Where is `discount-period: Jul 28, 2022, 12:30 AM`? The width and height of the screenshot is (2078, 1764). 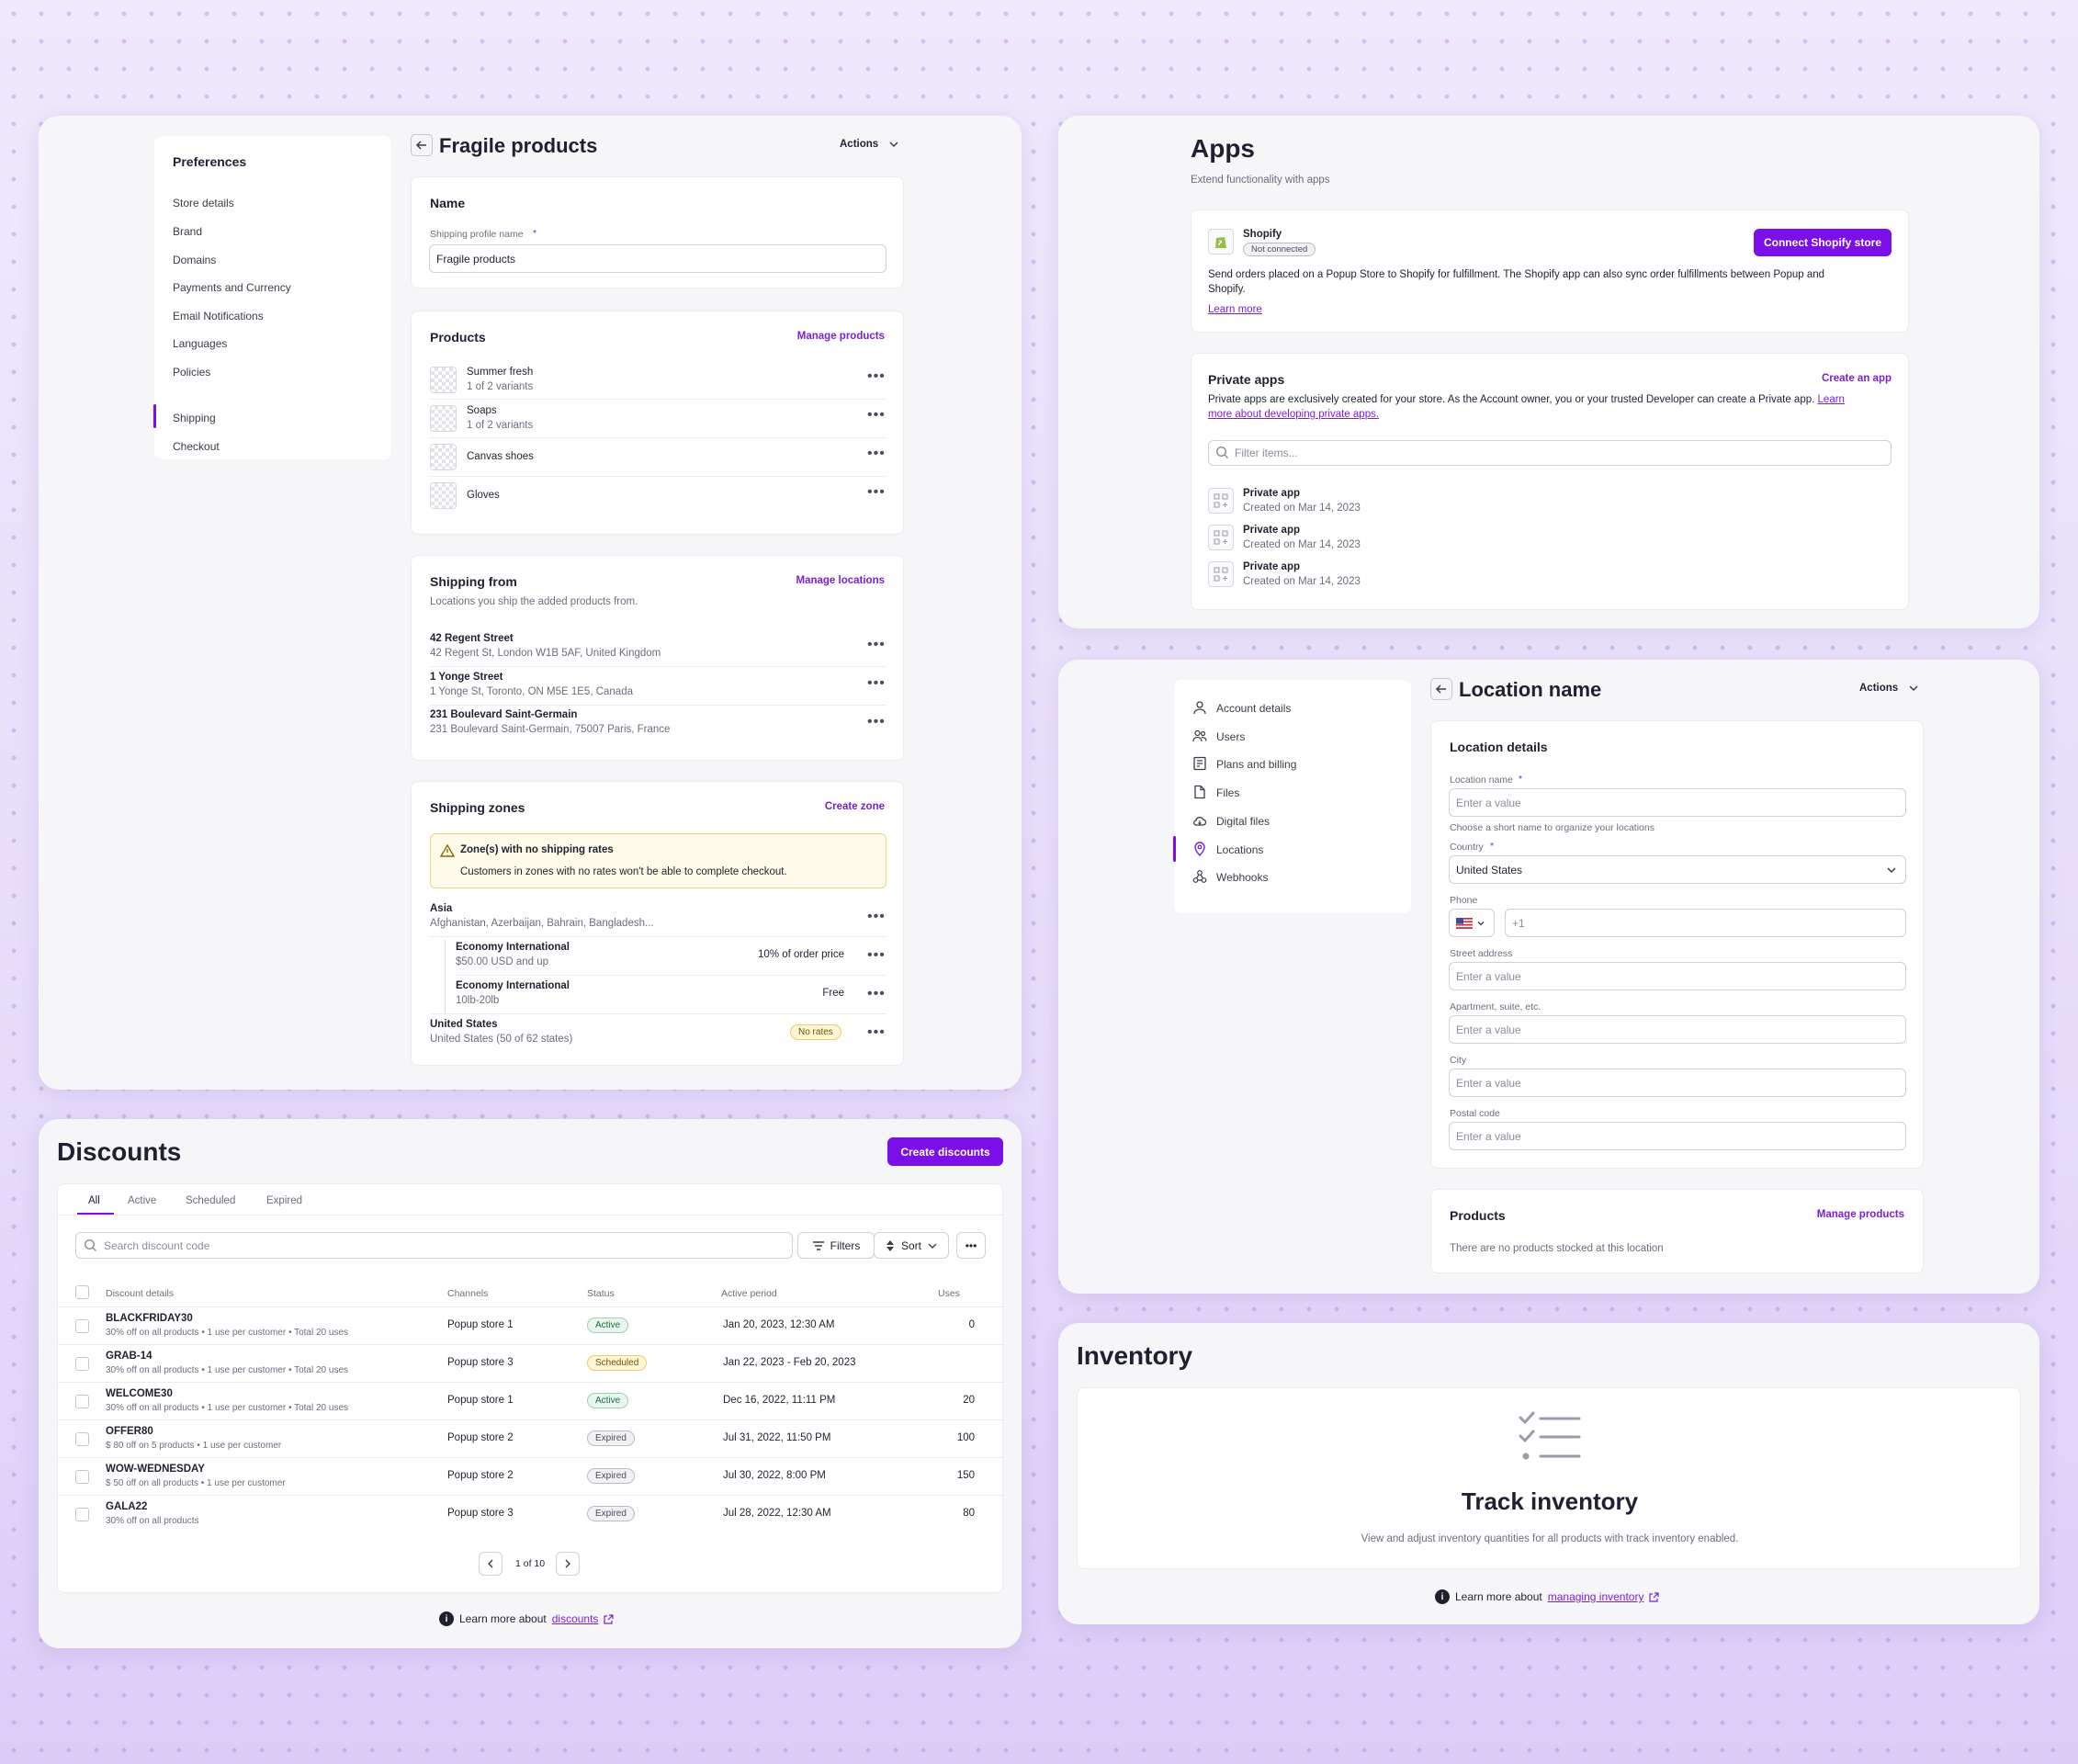 discount-period: Jul 28, 2022, 12:30 AM is located at coordinates (777, 1513).